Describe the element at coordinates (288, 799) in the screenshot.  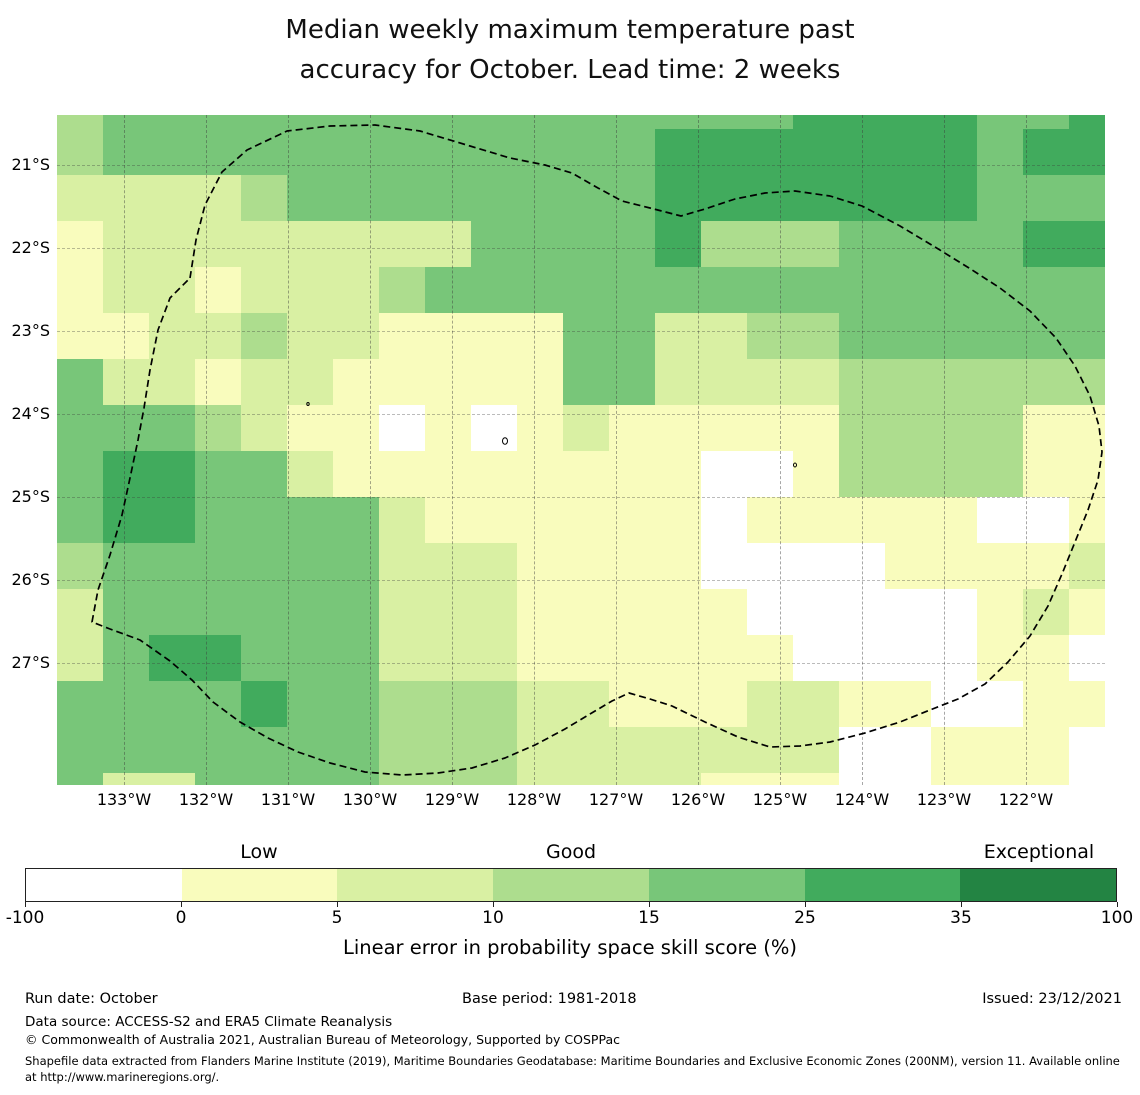
I see `longitude-tick-label: 131°W` at that location.